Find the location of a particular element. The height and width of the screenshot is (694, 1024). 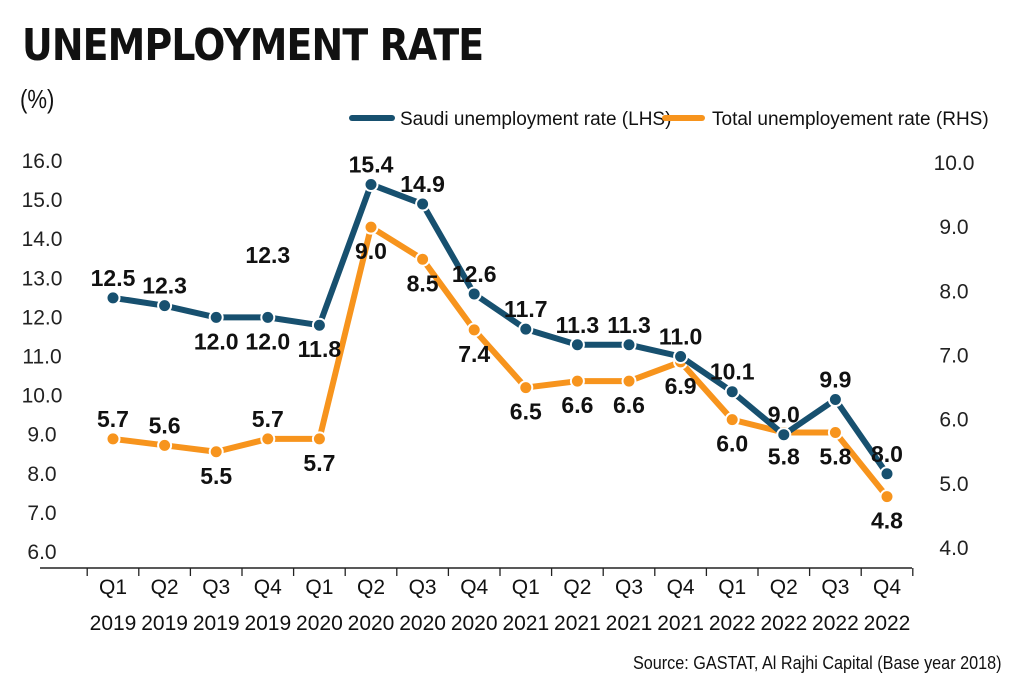

left-tick-label: 10.0 is located at coordinates (42, 396).